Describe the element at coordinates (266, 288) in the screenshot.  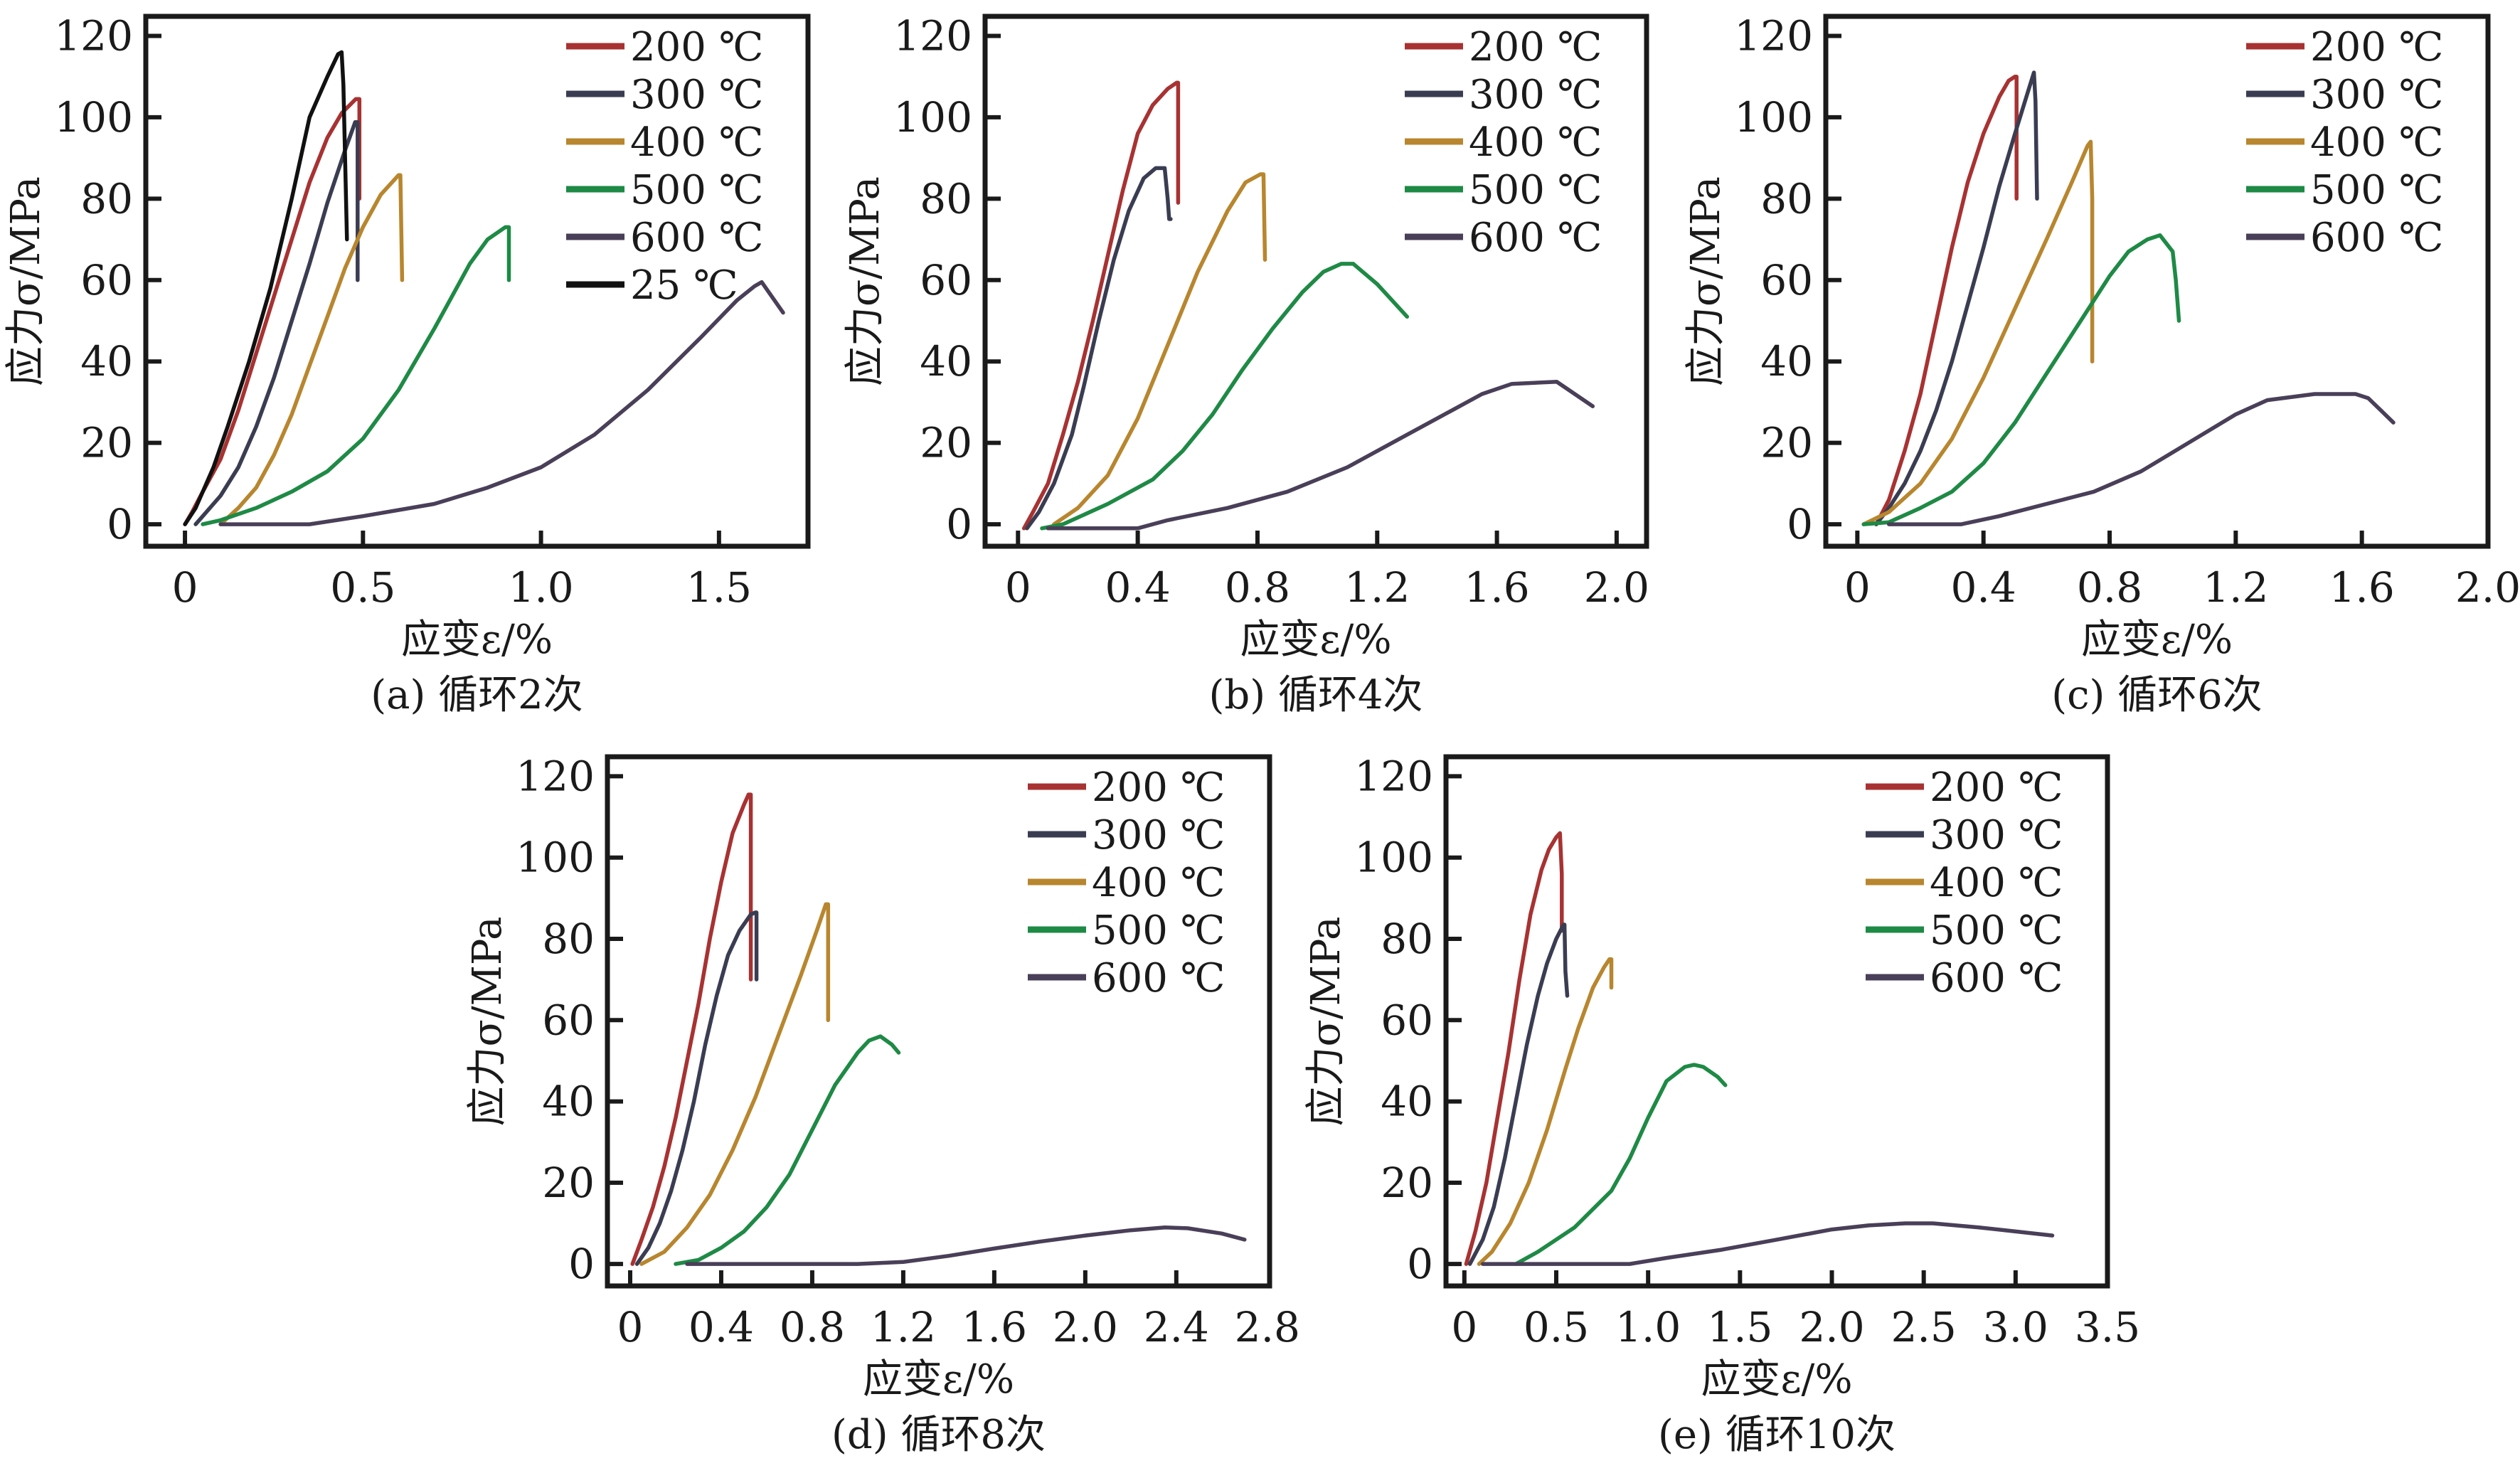
I see `series-line-25c` at that location.